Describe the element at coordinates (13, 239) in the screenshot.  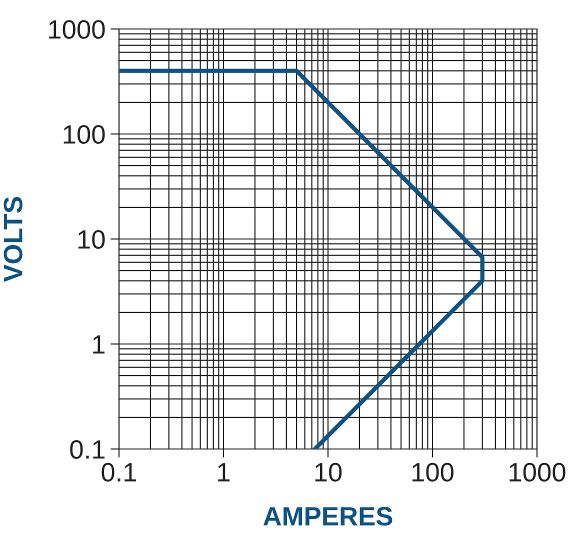
I see `y-axis-title: VOLTS` at that location.